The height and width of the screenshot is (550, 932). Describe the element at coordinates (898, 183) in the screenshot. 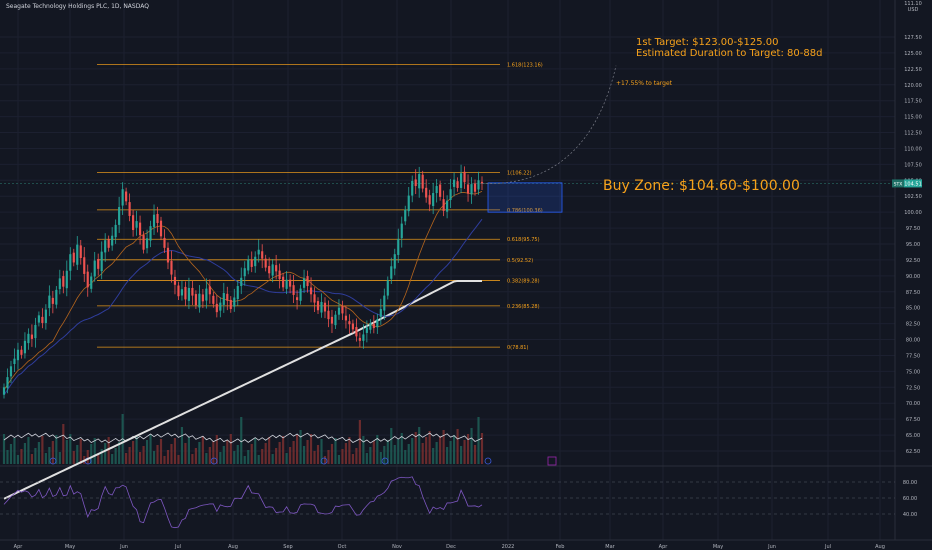

I see `symbol-tag` at that location.